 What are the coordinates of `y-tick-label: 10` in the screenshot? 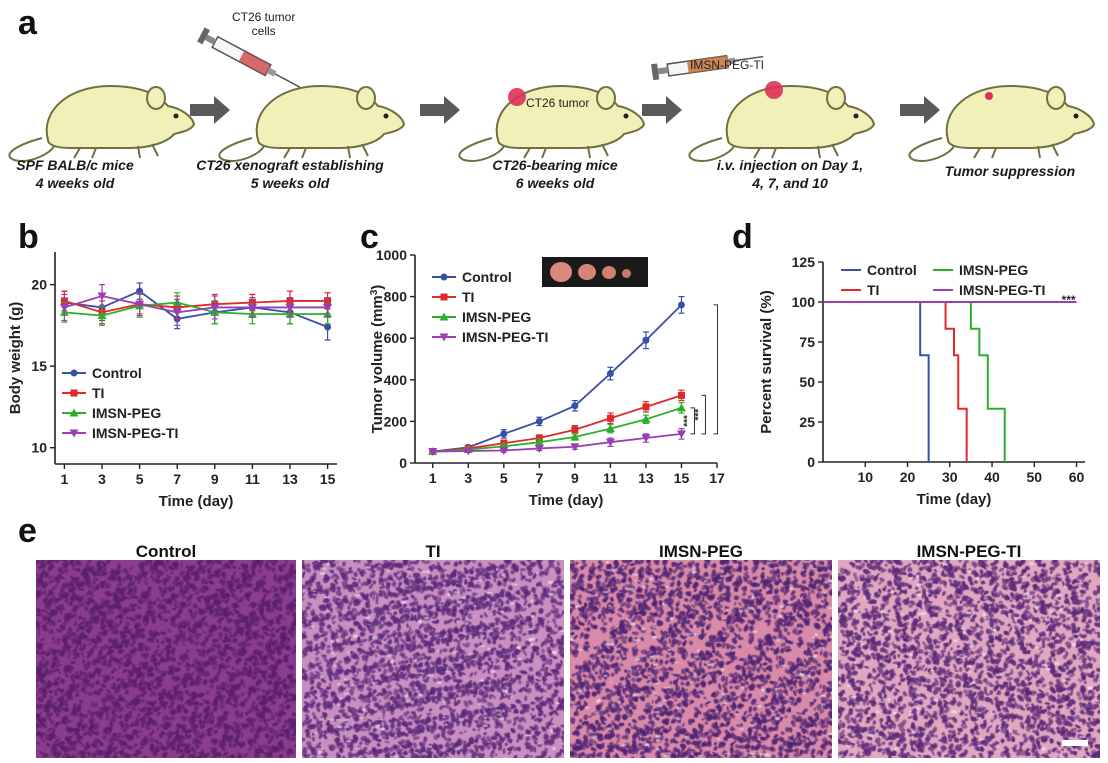 It's located at (39, 448).